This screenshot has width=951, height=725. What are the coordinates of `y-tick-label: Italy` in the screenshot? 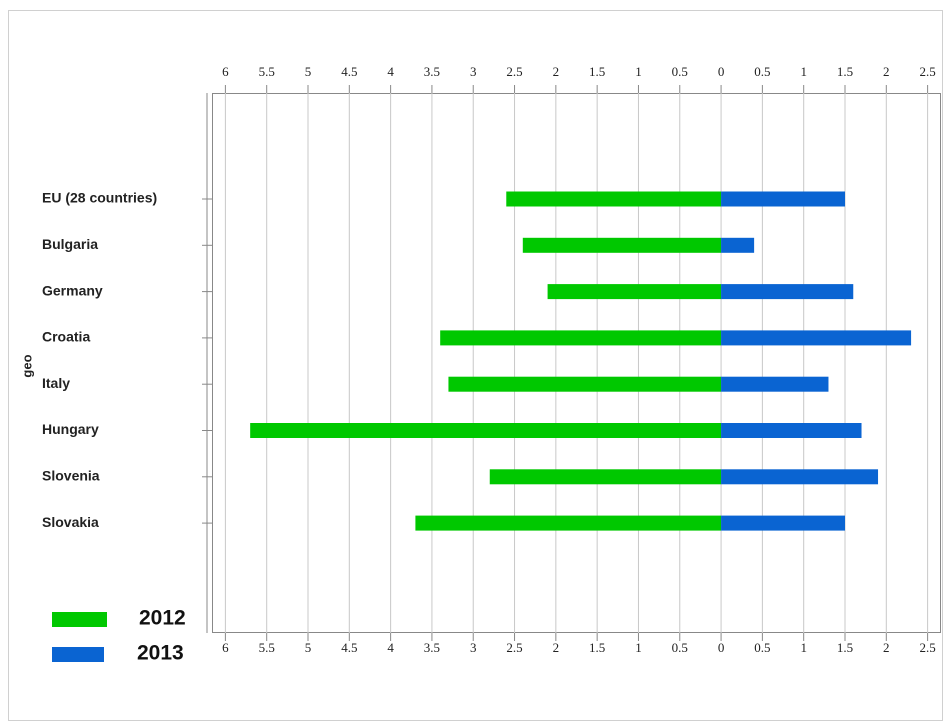 It's located at (56, 383).